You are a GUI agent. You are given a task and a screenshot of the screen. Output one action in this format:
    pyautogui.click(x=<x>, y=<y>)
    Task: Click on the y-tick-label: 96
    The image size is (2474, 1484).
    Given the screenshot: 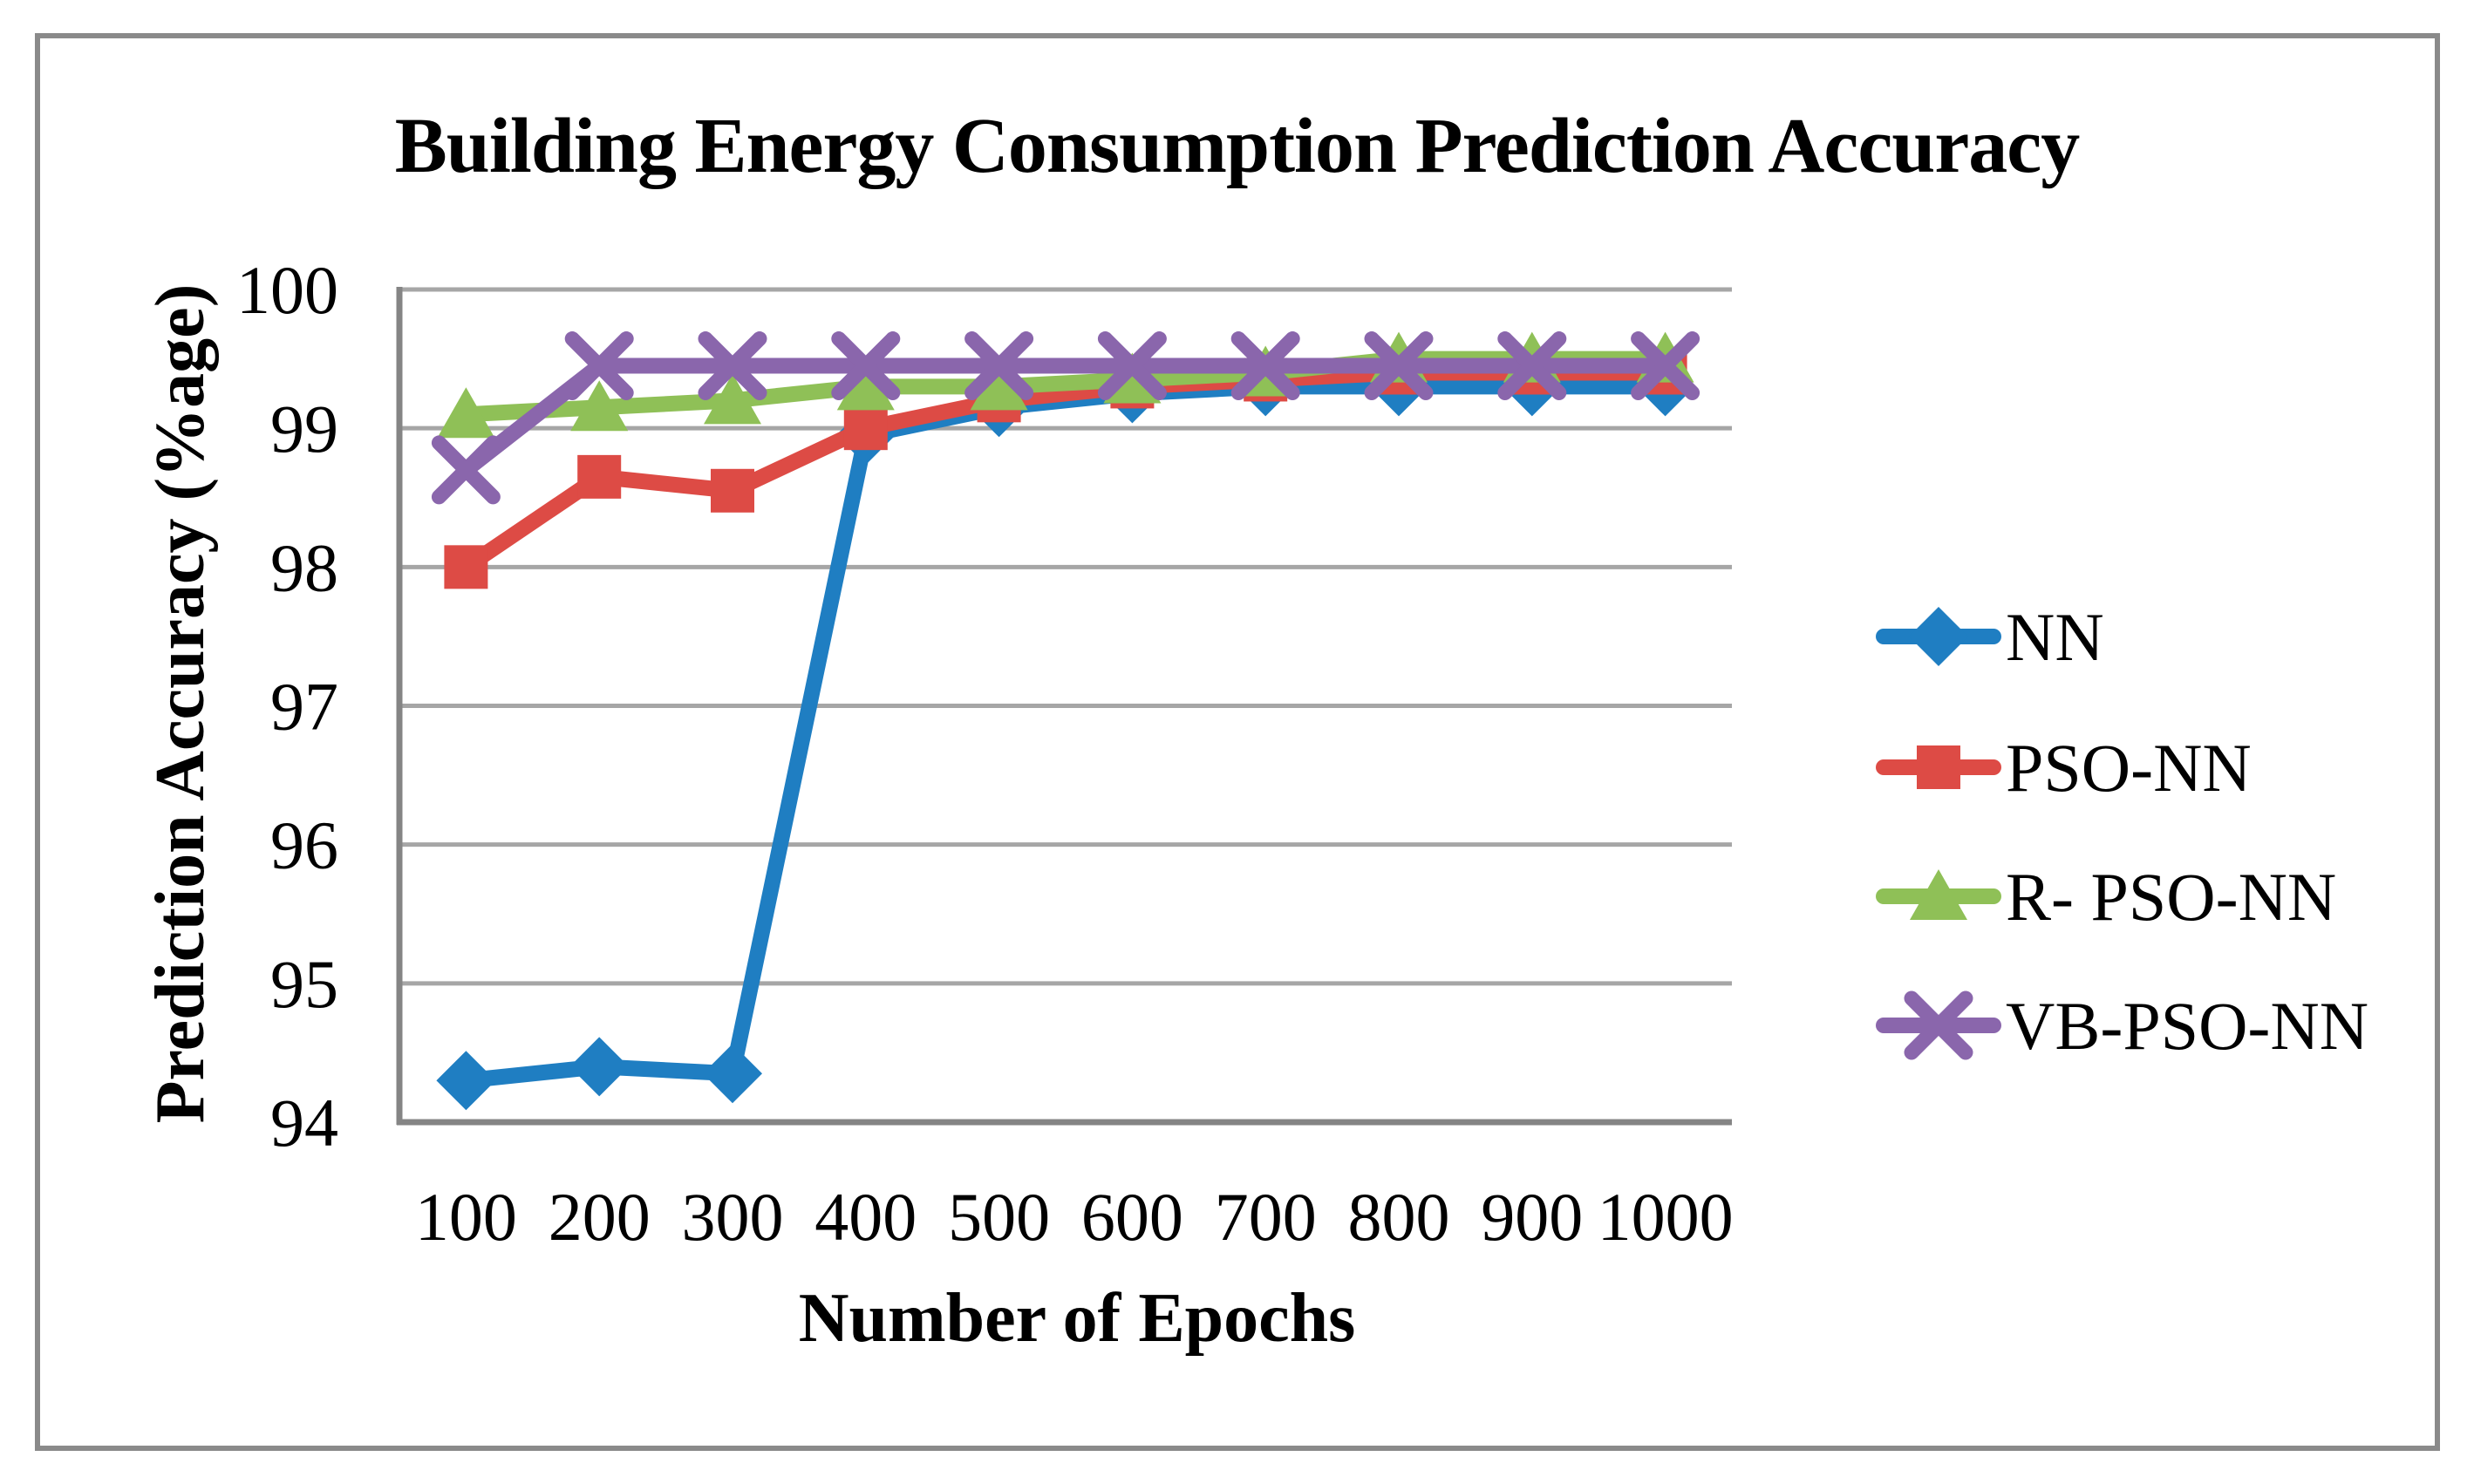 What is the action you would take?
    pyautogui.click(x=304, y=845)
    